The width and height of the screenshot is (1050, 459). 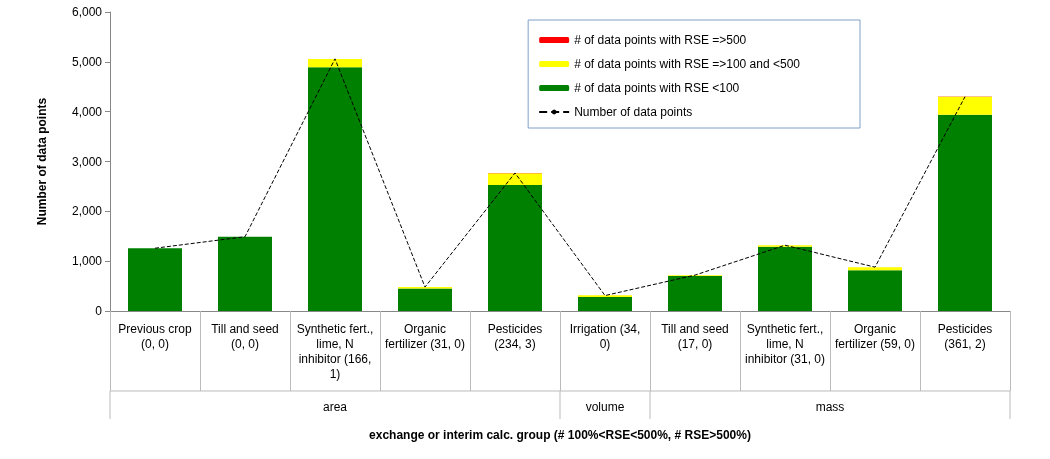 What do you see at coordinates (87, 111) in the screenshot?
I see `y-tick-label: 4,000` at bounding box center [87, 111].